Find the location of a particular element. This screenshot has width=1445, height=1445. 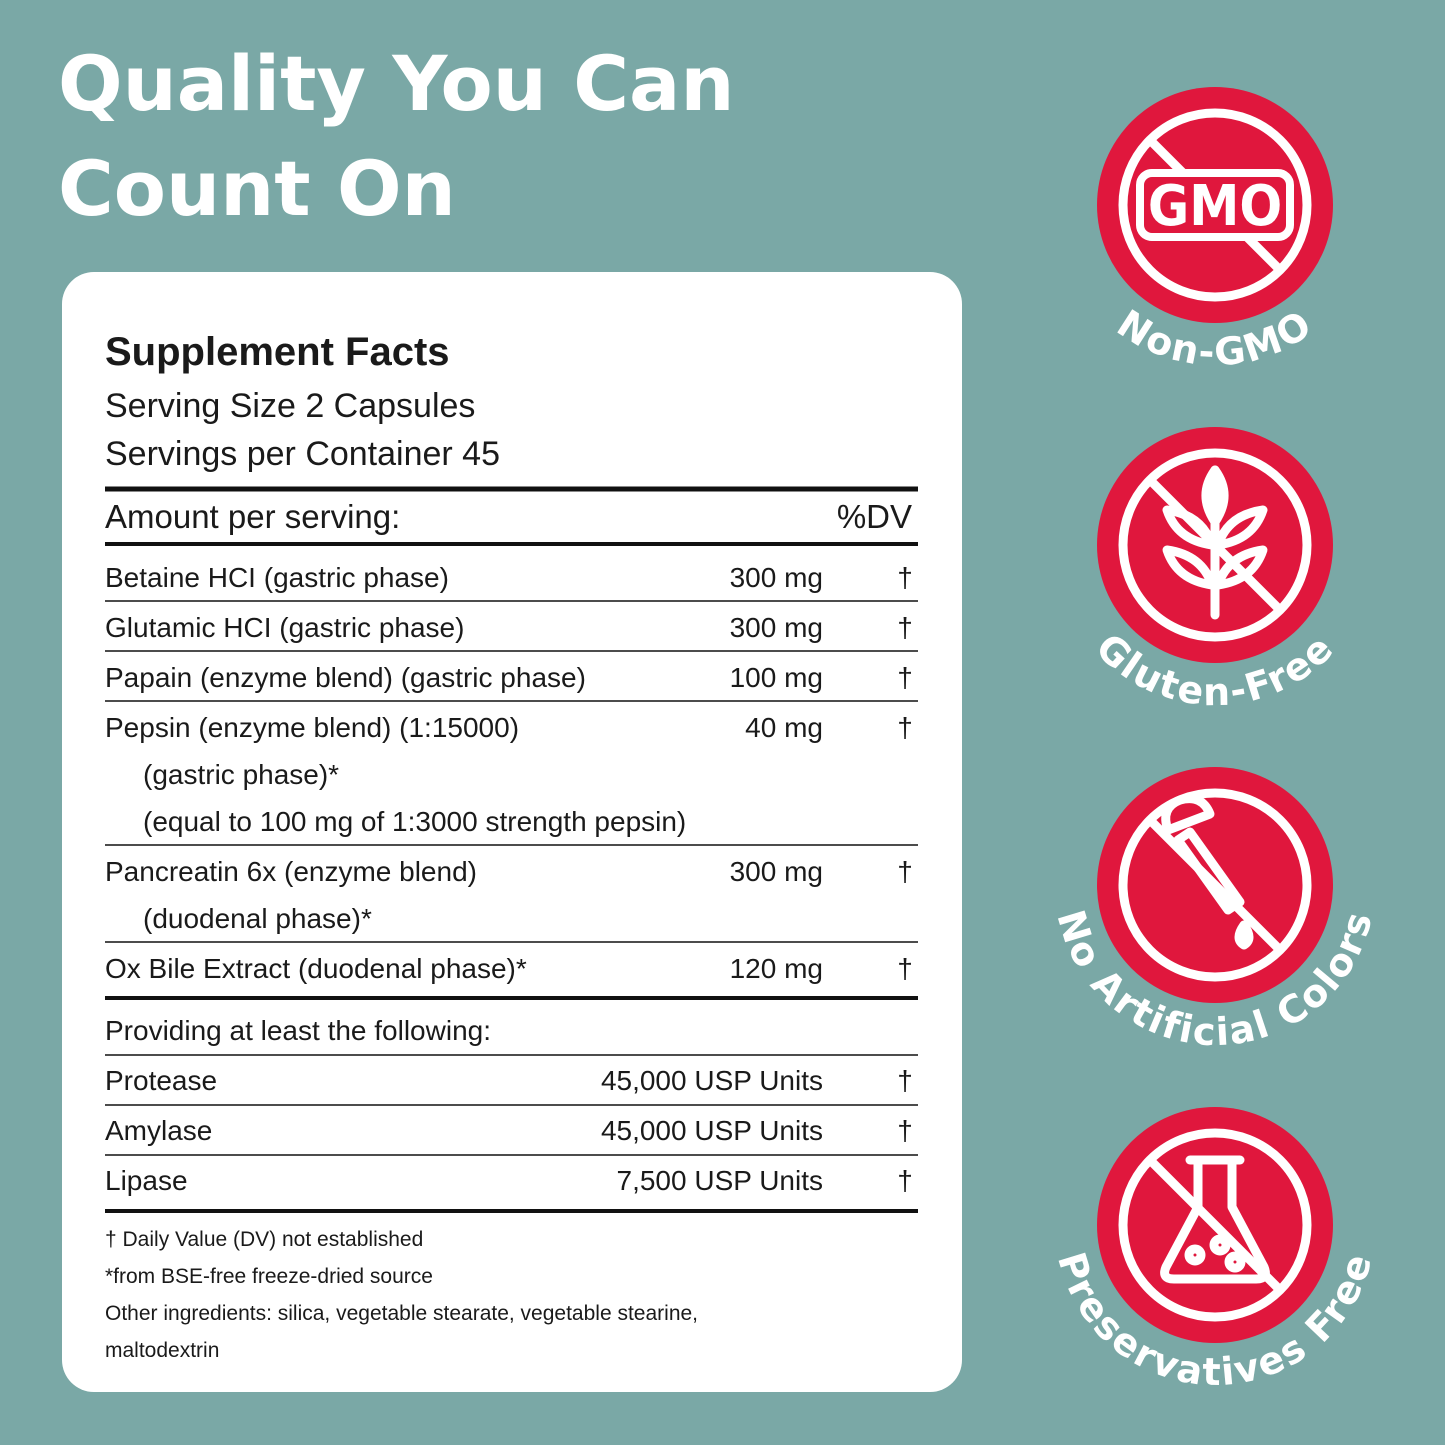

footnote: † Daily Value (DV) not established is located at coordinates (264, 1239).